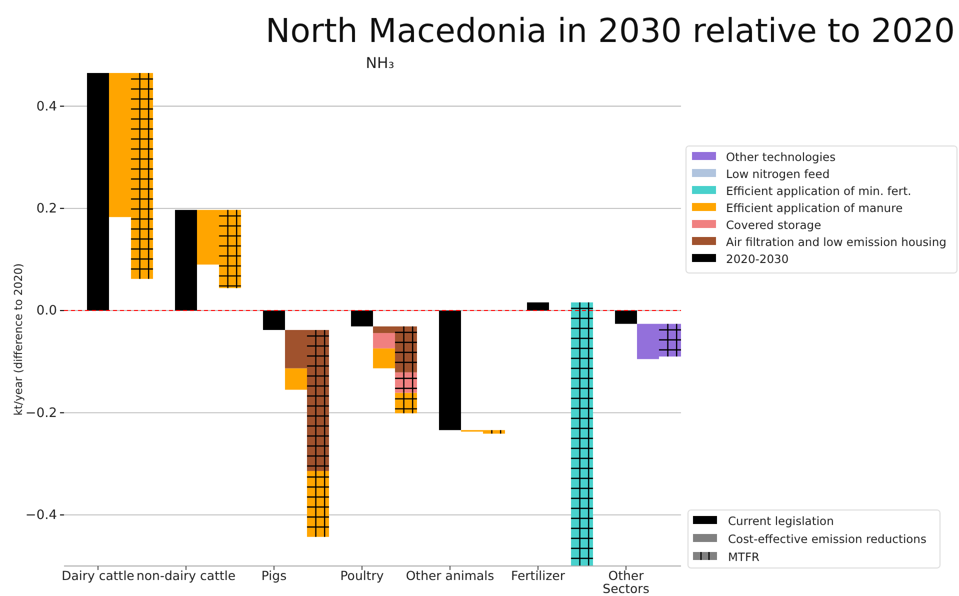  I want to click on y-tick-label: 0.0, so click(46, 311).